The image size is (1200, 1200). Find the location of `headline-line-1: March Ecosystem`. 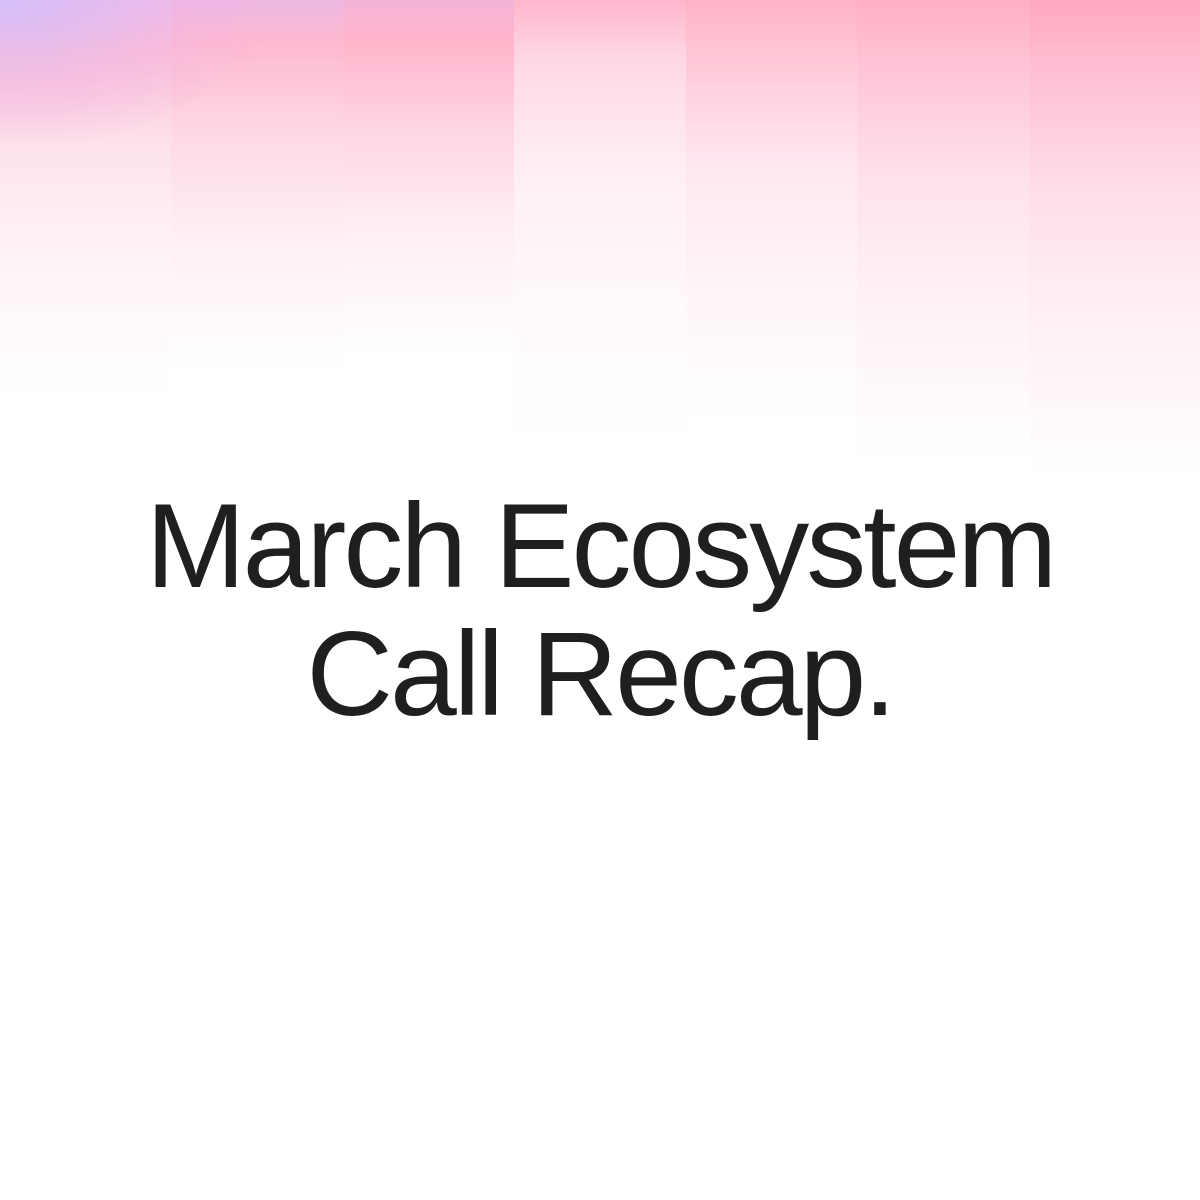

headline-line-1: March Ecosystem is located at coordinates (601, 546).